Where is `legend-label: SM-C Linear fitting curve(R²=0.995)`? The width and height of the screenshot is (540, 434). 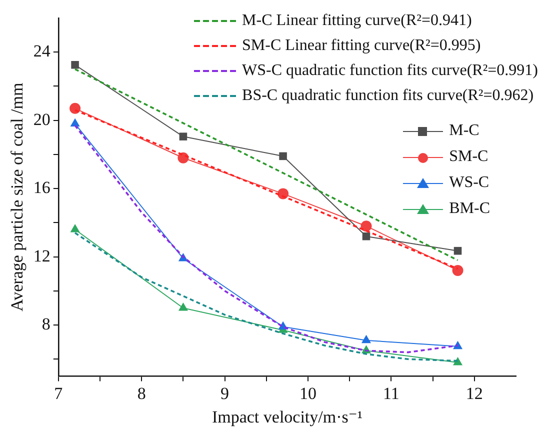
legend-label: SM-C Linear fitting curve(R²=0.995) is located at coordinates (361, 45).